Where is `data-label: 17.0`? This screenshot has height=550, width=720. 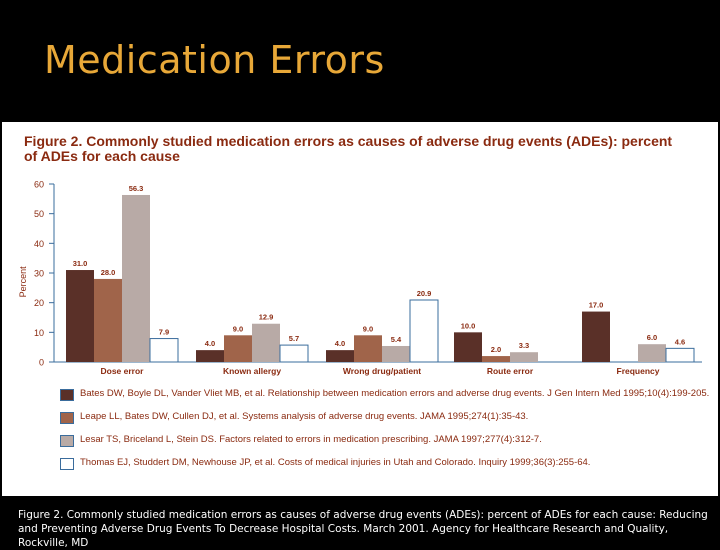
data-label: 17.0 is located at coordinates (596, 305).